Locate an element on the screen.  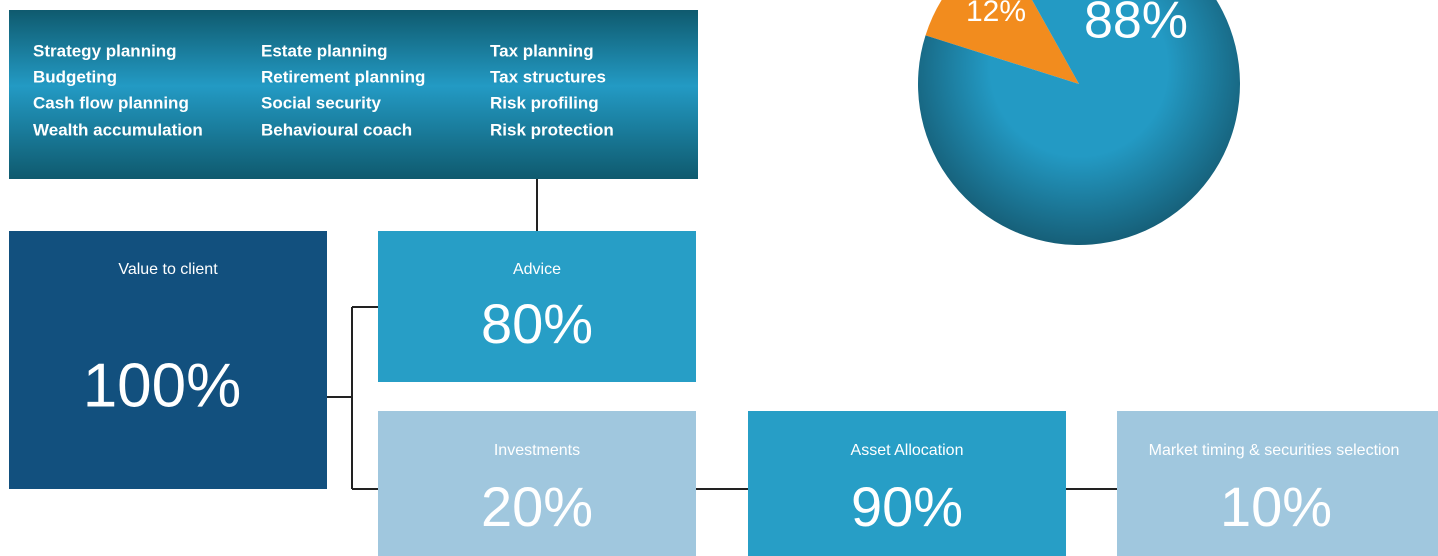
pie-chart is located at coordinates (1079, 122).